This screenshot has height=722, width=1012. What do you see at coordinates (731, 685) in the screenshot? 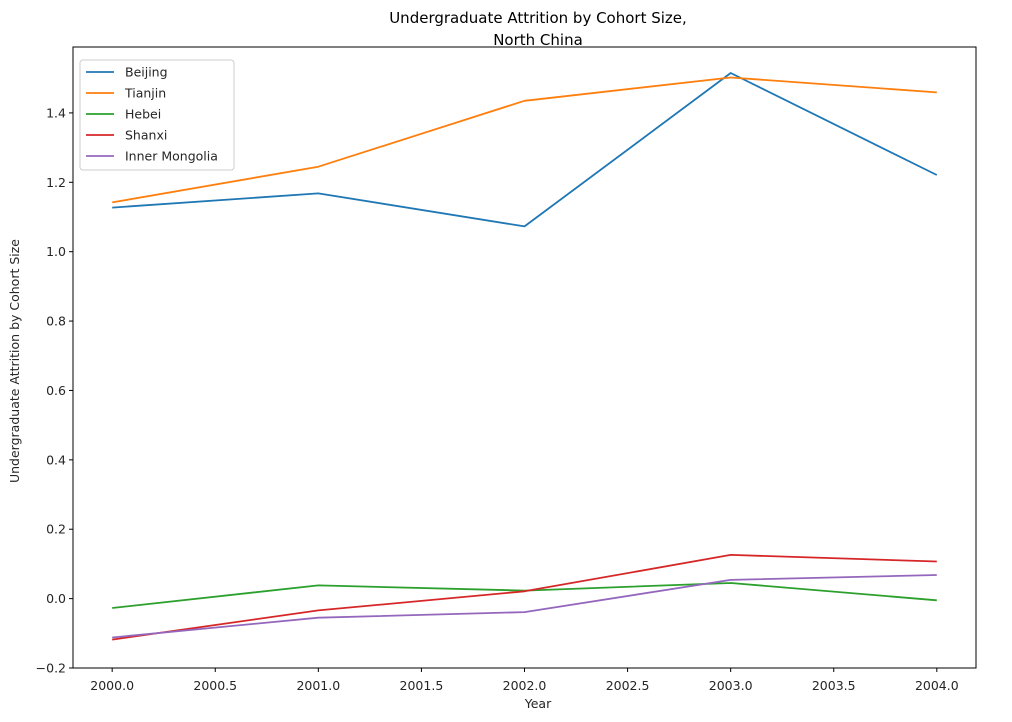
I see `x-tick-label: 2003.0` at bounding box center [731, 685].